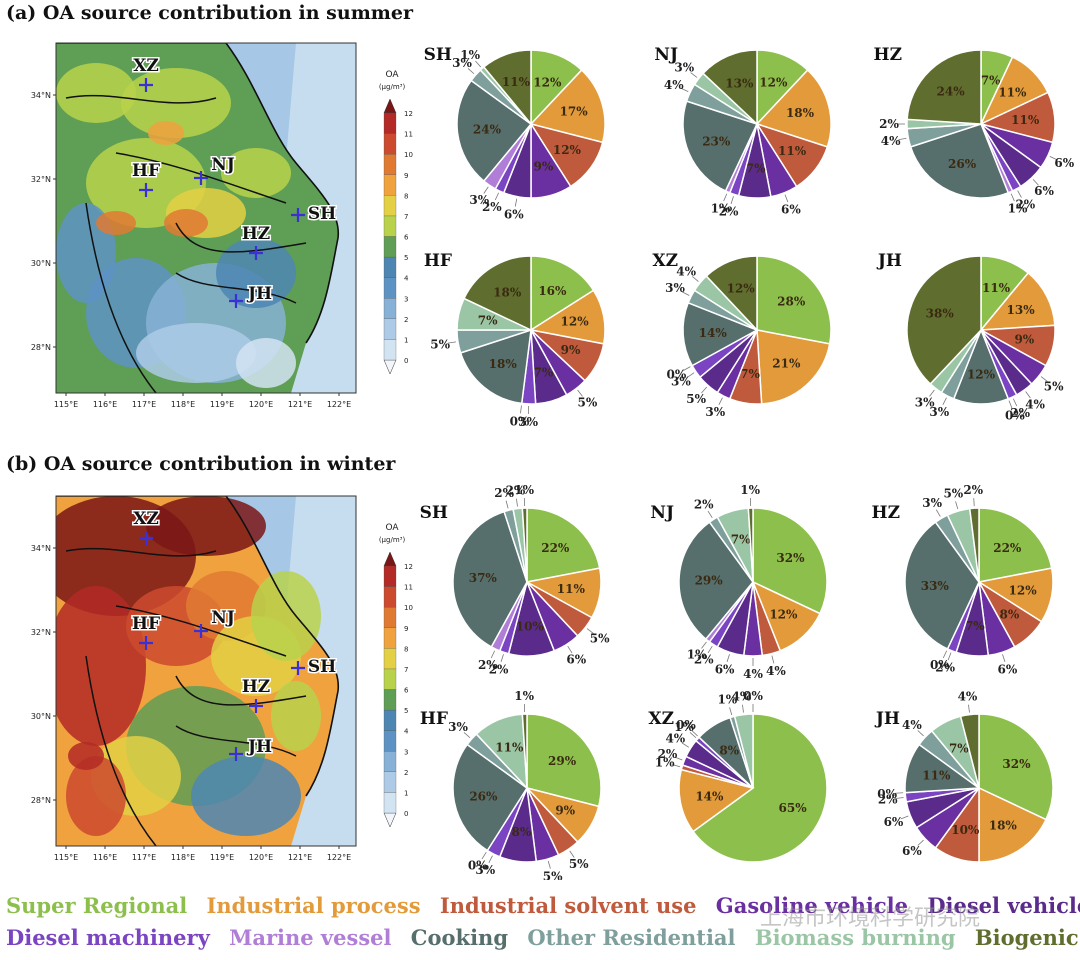 The height and width of the screenshot is (960, 1080). I want to click on city-label-jh: JH, so click(259, 747).